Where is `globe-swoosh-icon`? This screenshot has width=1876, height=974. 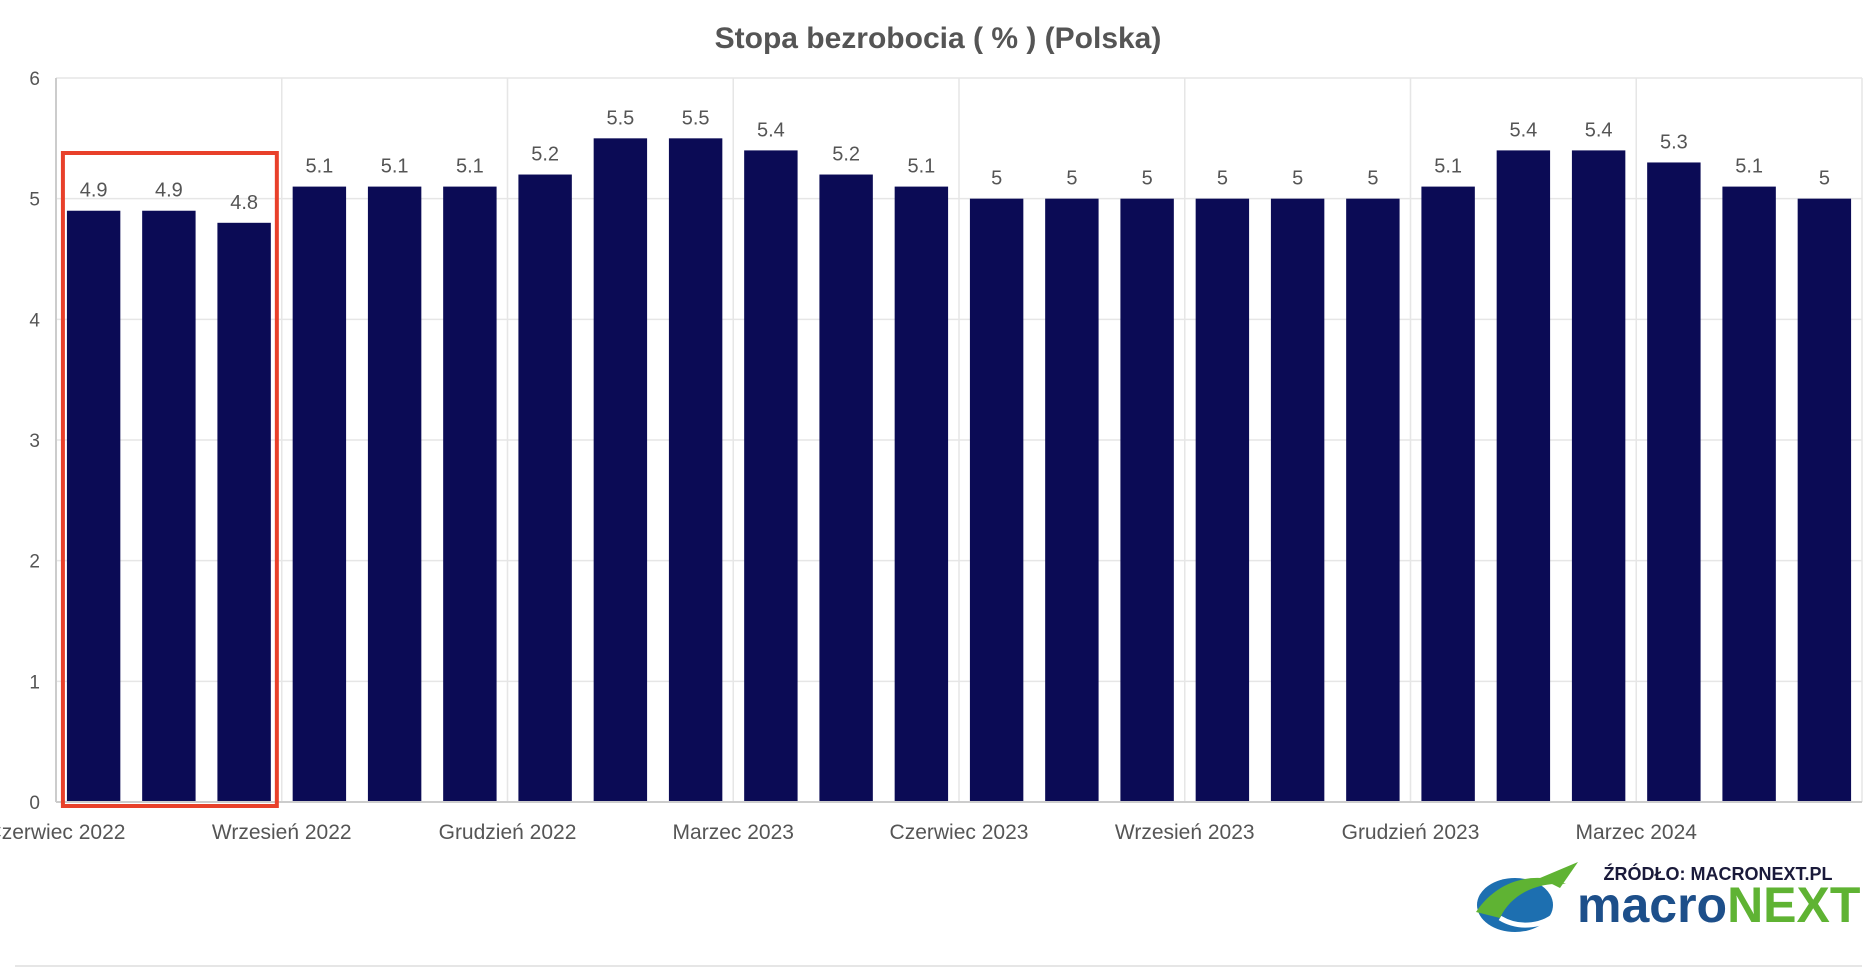
globe-swoosh-icon is located at coordinates (1527, 897).